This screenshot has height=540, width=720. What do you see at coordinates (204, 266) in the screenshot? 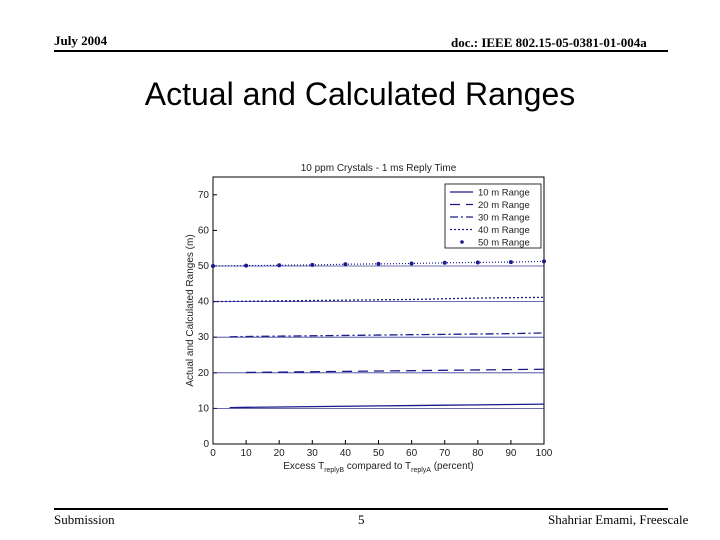
I see `y-tick-label: 50` at bounding box center [204, 266].